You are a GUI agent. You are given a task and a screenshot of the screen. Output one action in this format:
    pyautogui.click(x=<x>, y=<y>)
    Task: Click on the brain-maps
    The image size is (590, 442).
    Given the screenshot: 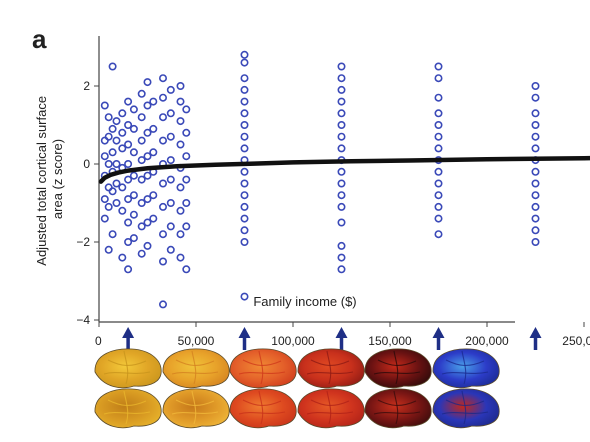 What is the action you would take?
    pyautogui.click(x=297, y=388)
    